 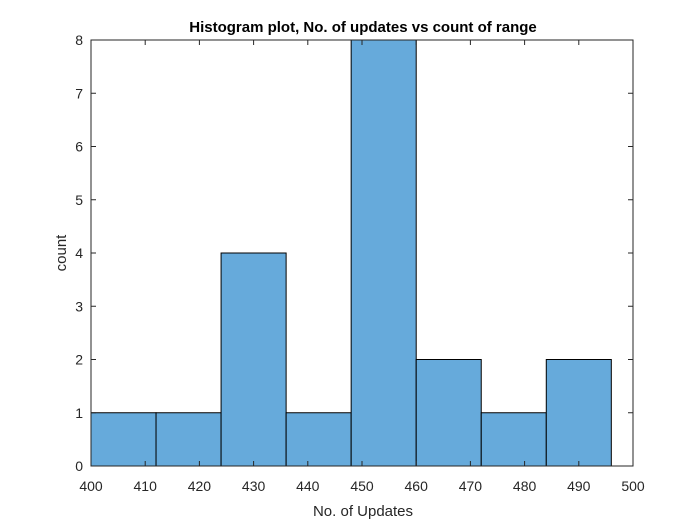 What do you see at coordinates (79, 466) in the screenshot?
I see `y-tick-label: 0` at bounding box center [79, 466].